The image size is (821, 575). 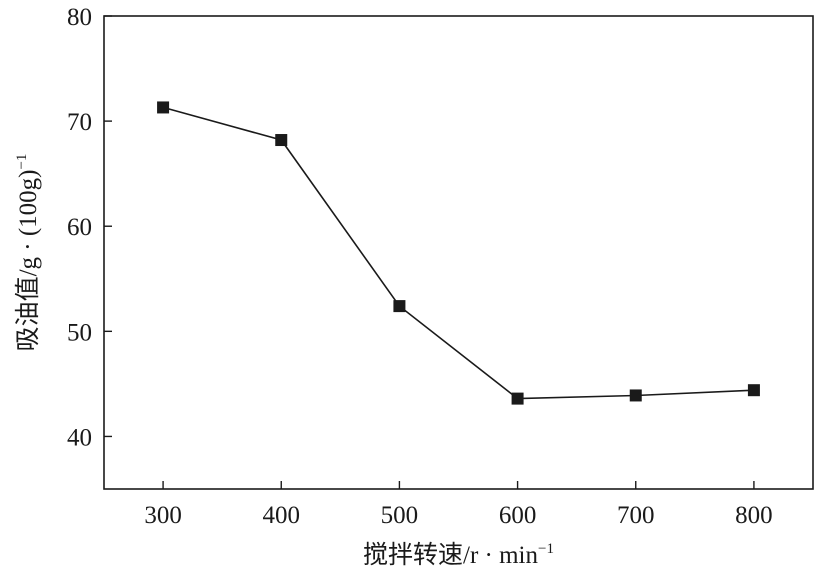 I want to click on x-tick-label: 800, so click(x=754, y=515).